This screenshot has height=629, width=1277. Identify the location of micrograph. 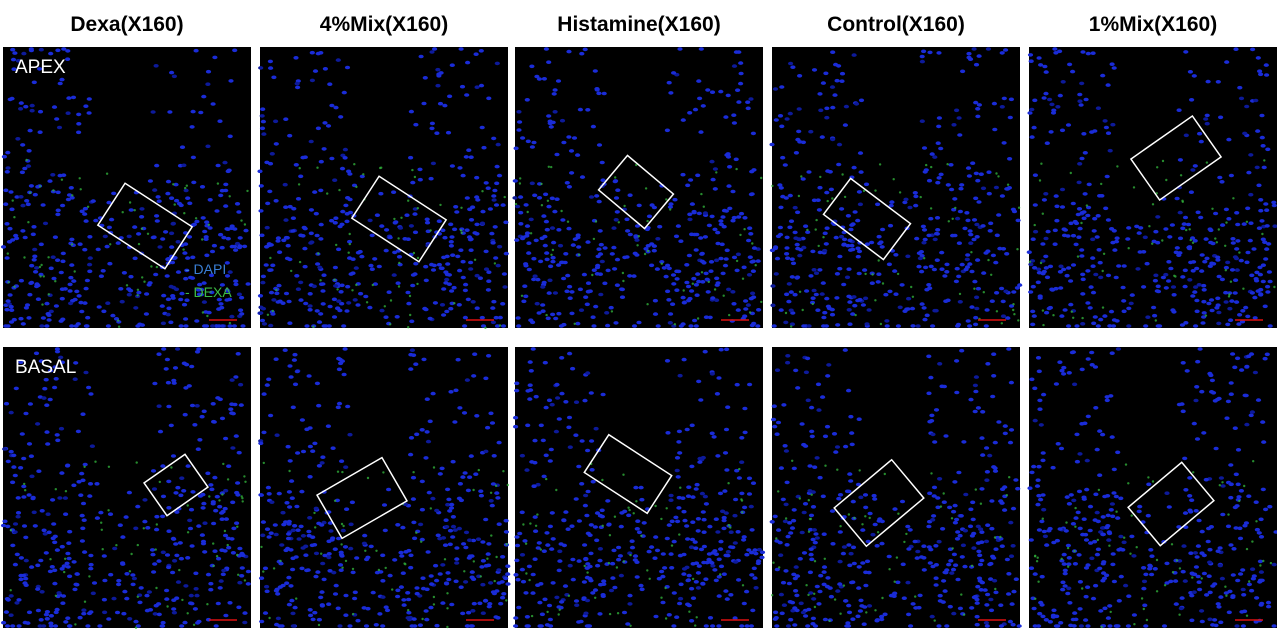
(896, 187).